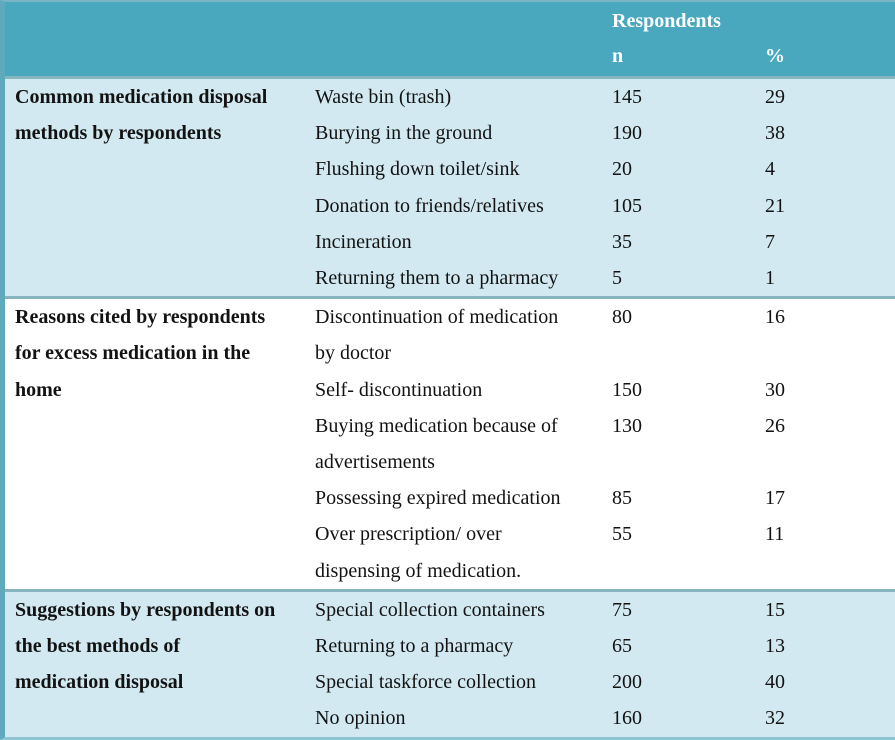 The width and height of the screenshot is (895, 740). Describe the element at coordinates (627, 682) in the screenshot. I see `row-n: 200` at that location.